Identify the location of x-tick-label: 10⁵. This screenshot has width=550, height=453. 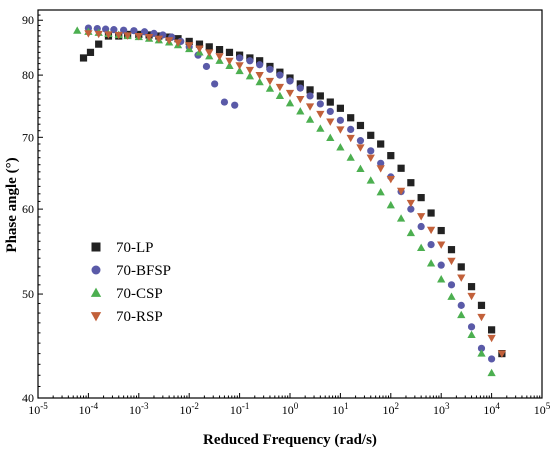
(542, 409).